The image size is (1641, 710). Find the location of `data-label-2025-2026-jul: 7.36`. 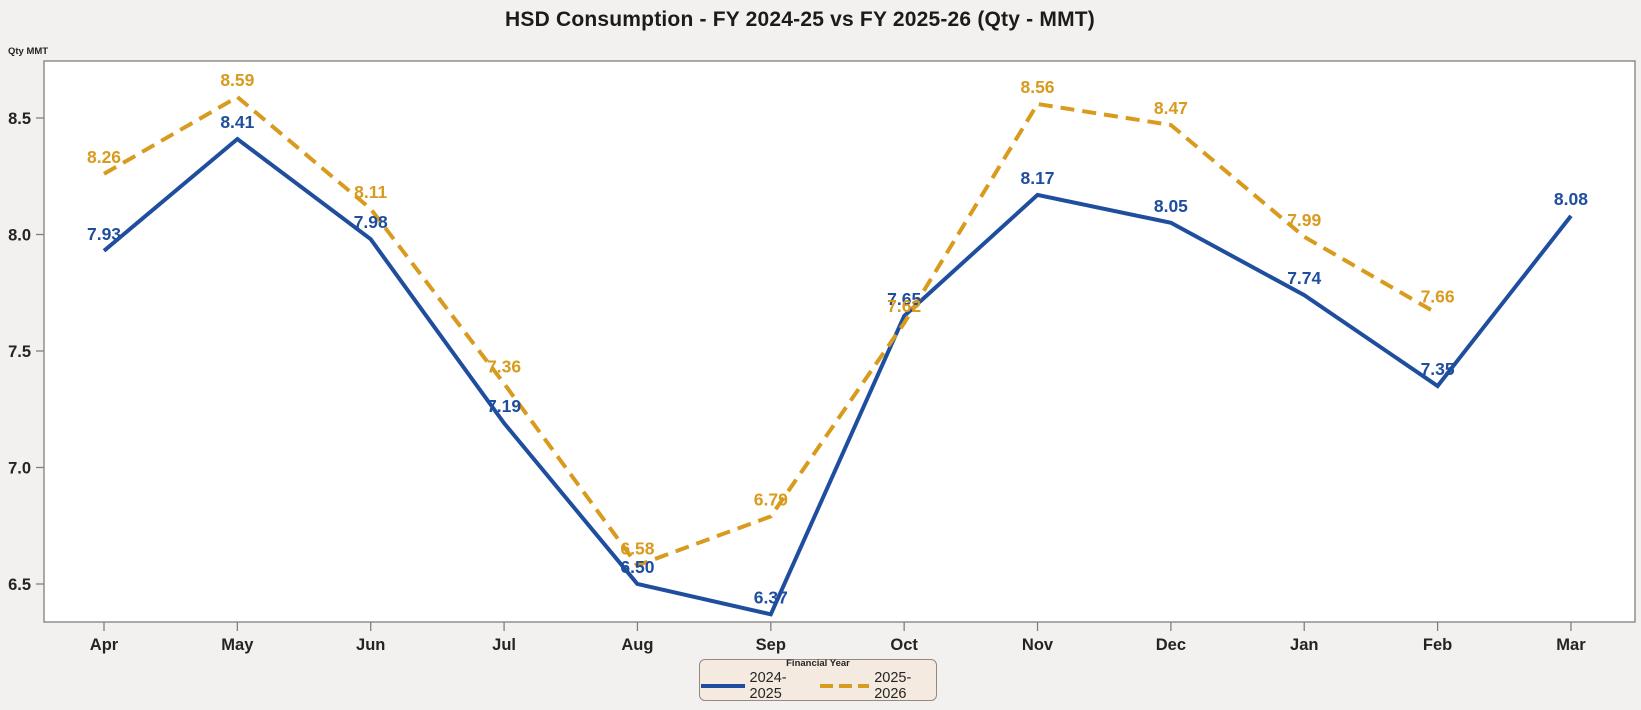

data-label-2025-2026-jul: 7.36 is located at coordinates (504, 367).